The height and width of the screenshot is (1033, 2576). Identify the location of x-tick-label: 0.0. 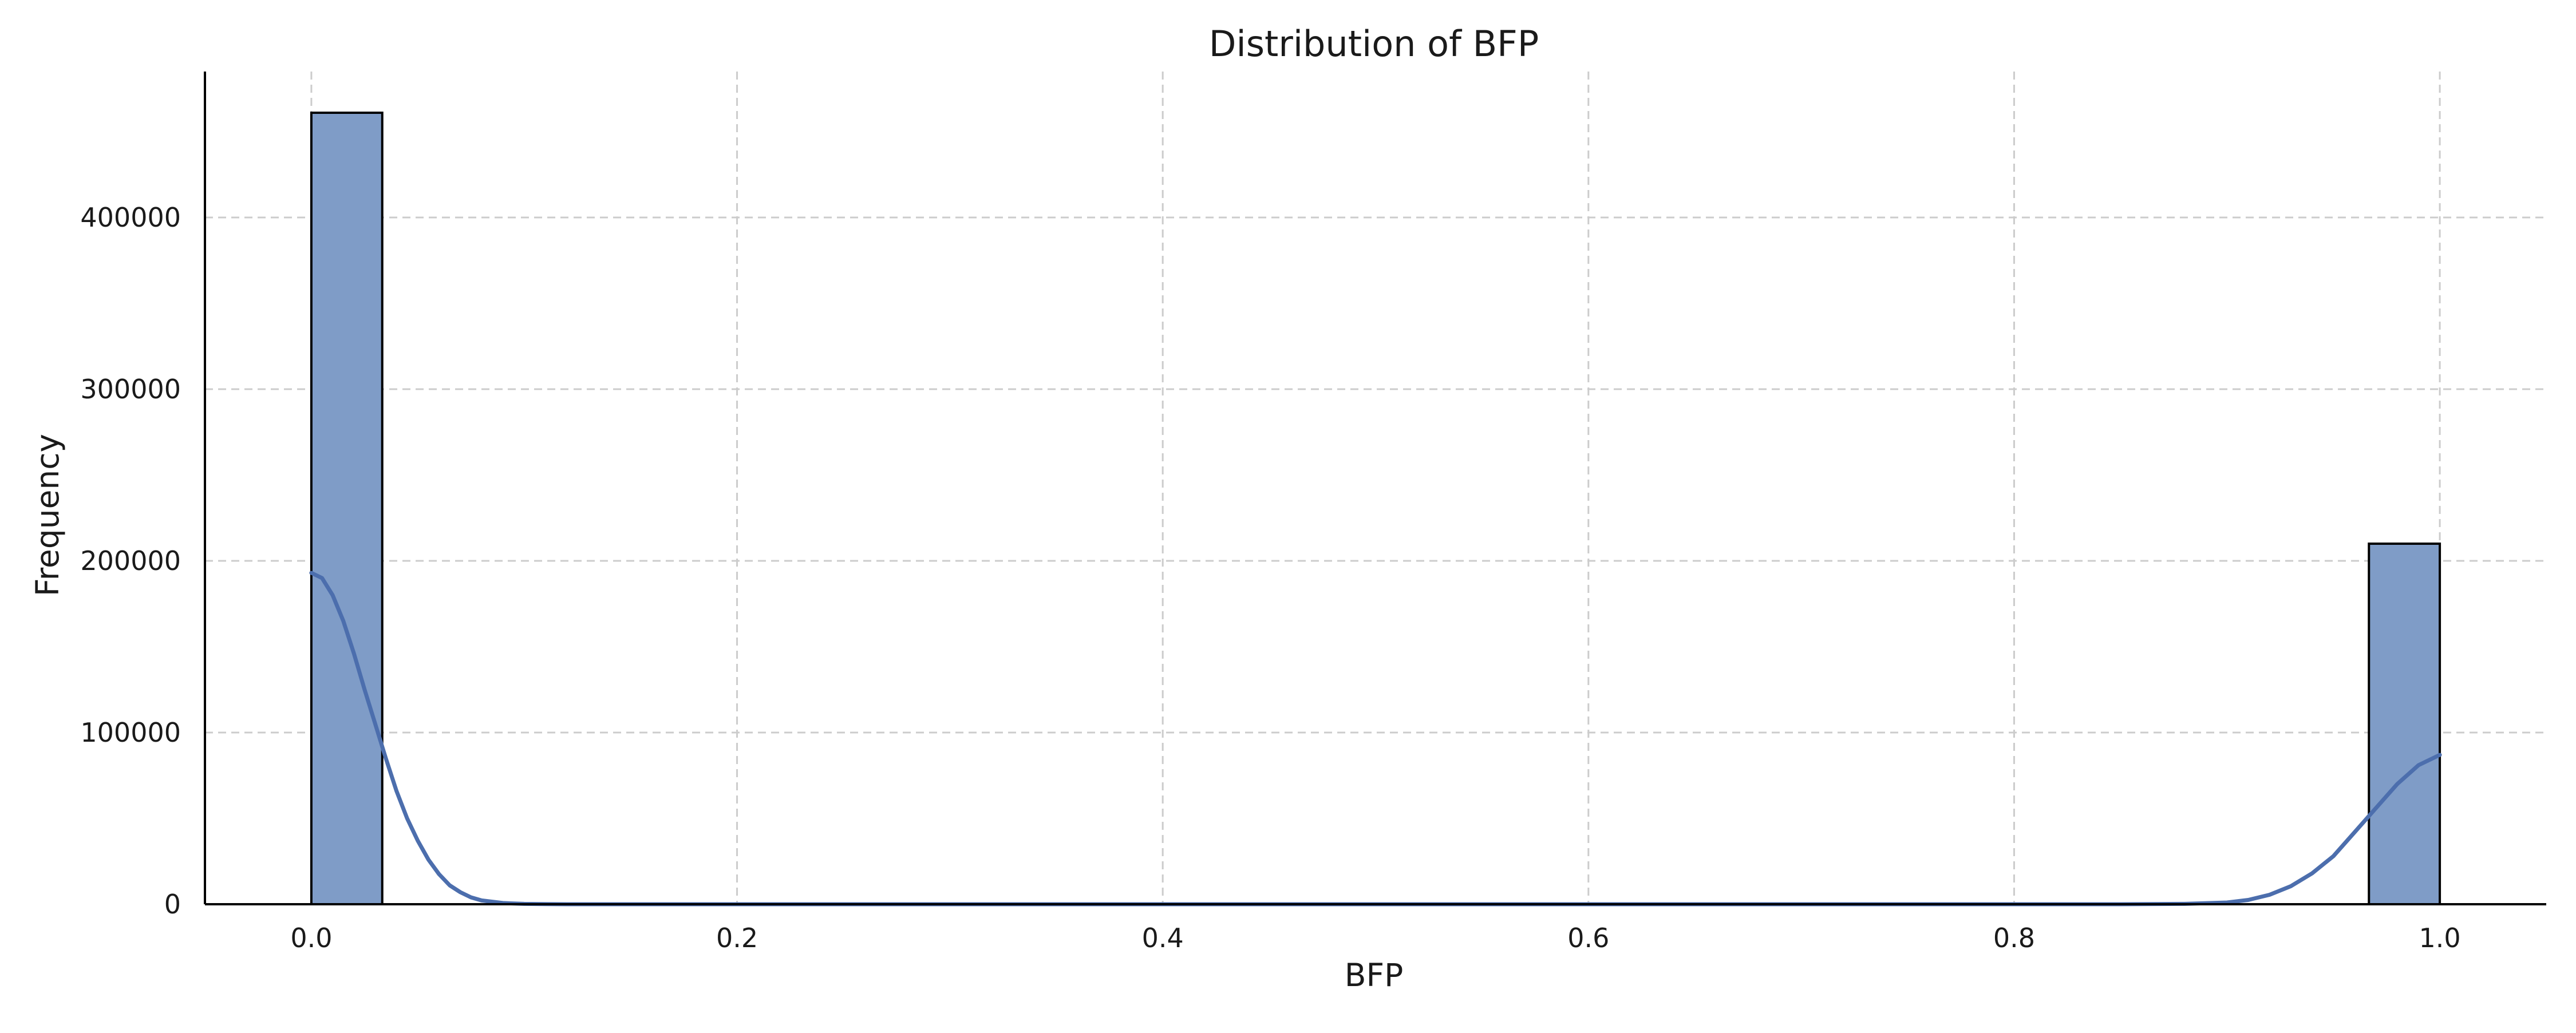
(311, 938).